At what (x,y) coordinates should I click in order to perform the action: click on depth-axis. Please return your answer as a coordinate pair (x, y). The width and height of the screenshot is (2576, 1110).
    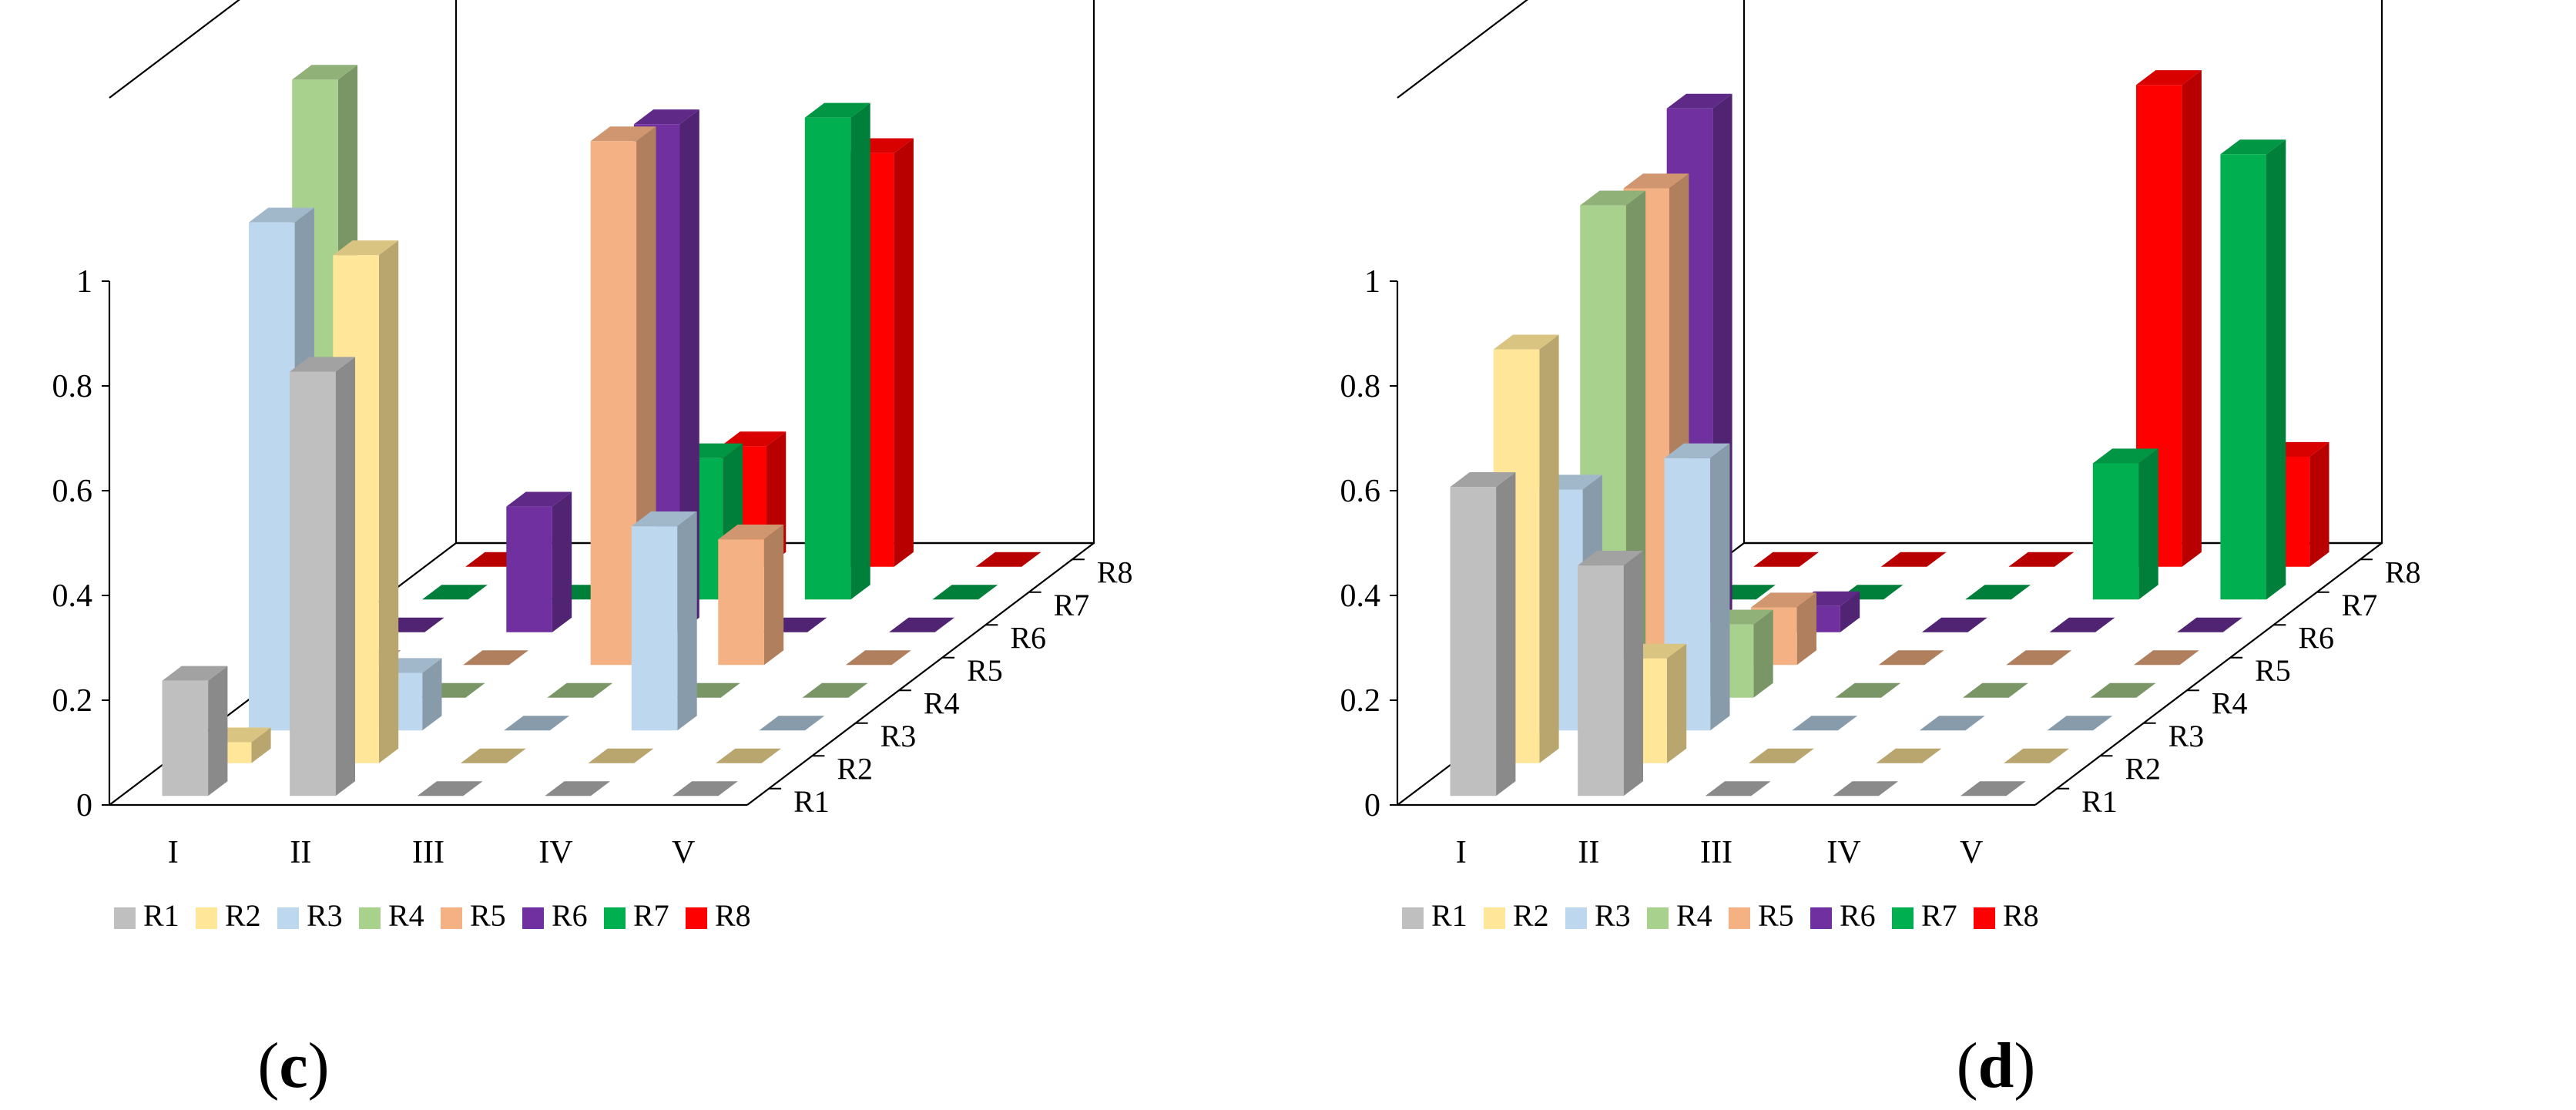
    Looking at the image, I should click on (920, 674).